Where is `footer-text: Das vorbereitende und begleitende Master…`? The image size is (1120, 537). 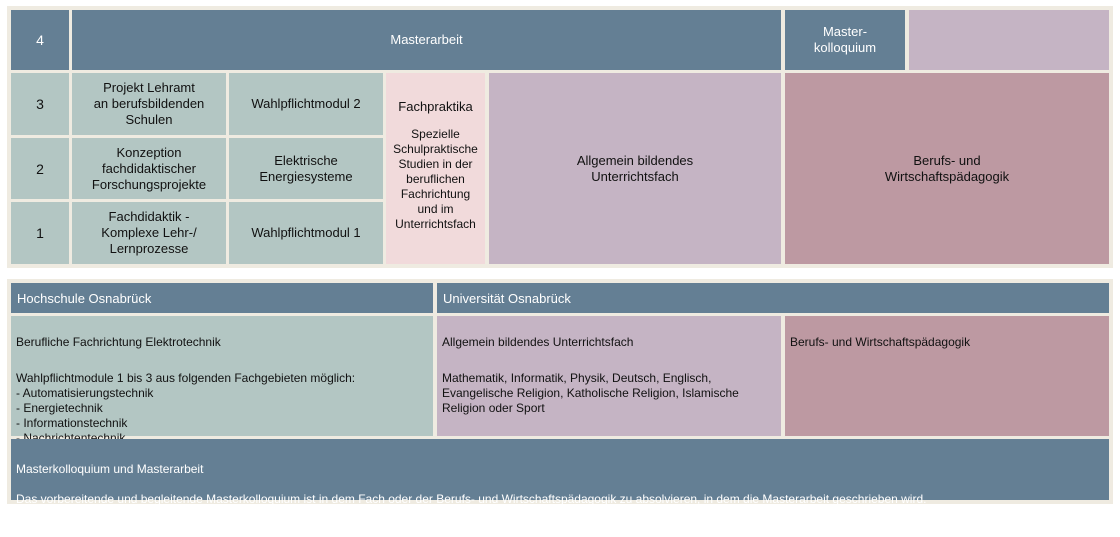 footer-text: Das vorbereitende und begleitende Master… is located at coordinates (471, 506).